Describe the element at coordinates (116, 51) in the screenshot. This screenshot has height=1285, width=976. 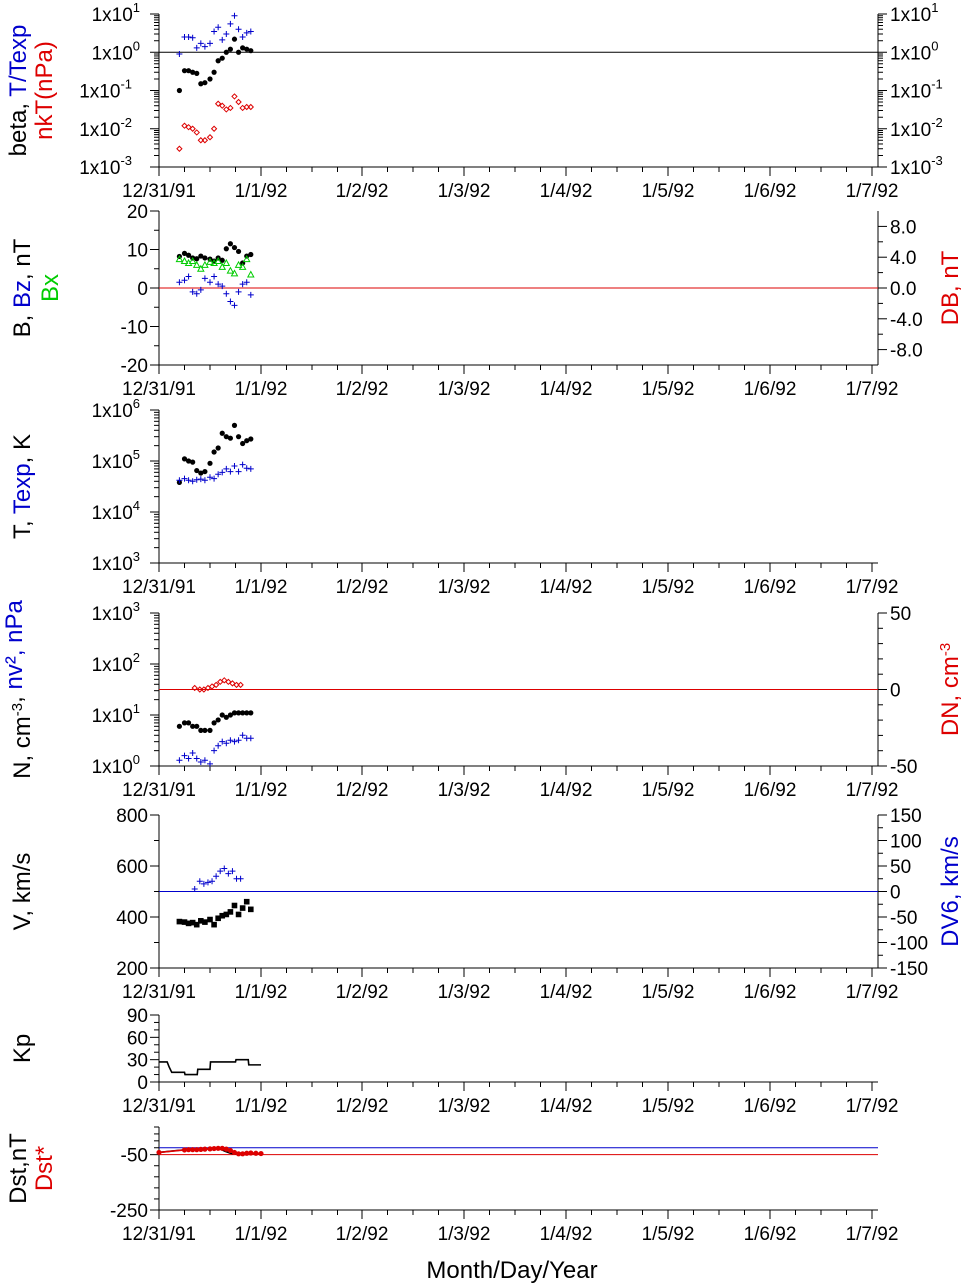
I see `y-tick-label: 1x100` at that location.